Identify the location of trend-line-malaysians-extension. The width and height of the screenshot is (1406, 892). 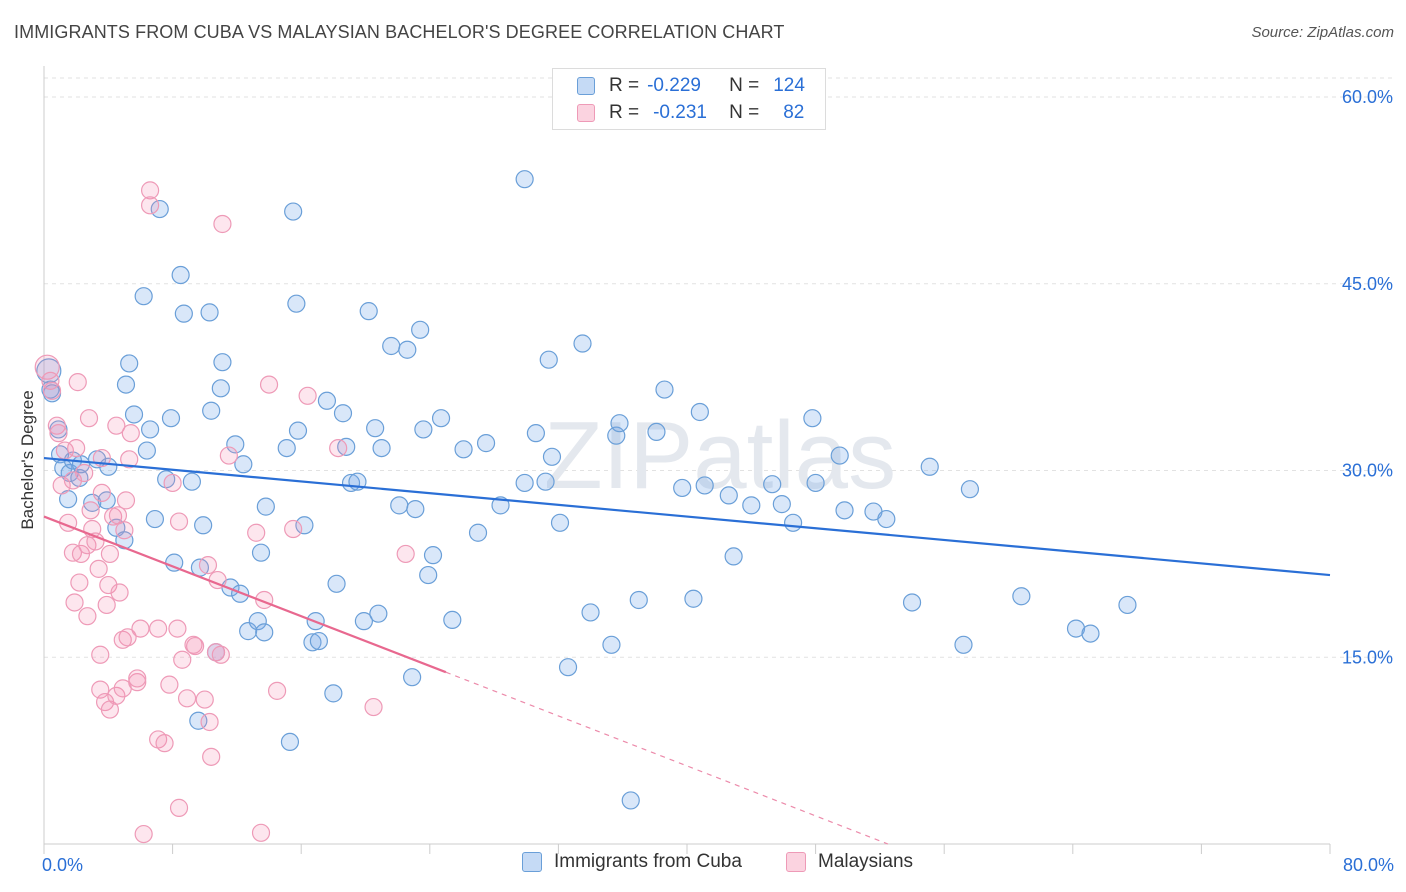
(667, 758).